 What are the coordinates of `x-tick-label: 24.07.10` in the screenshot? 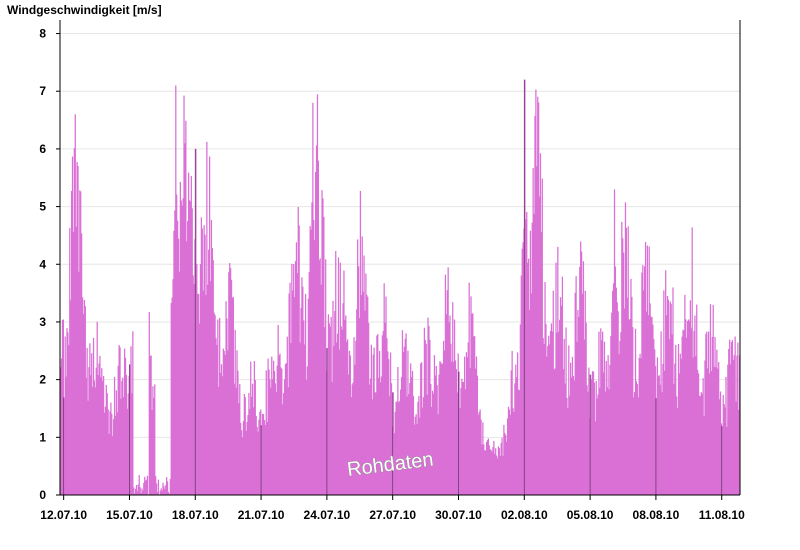 It's located at (327, 515).